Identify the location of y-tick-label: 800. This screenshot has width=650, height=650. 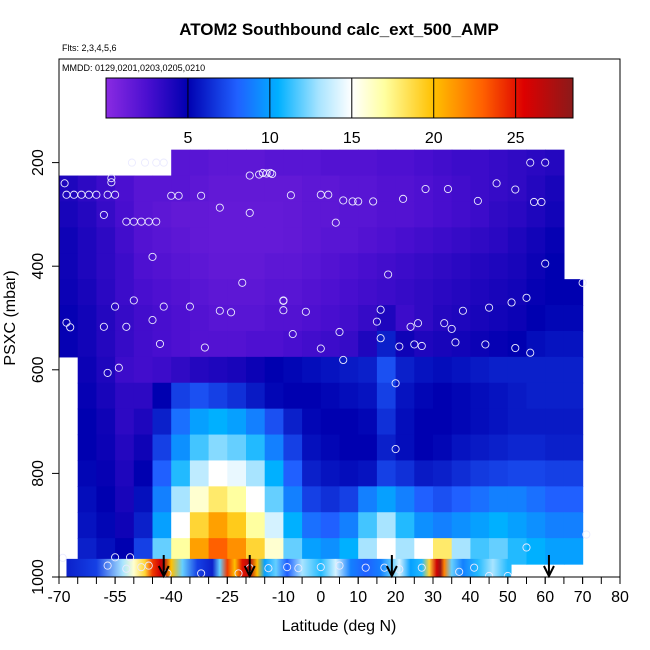
(38, 473).